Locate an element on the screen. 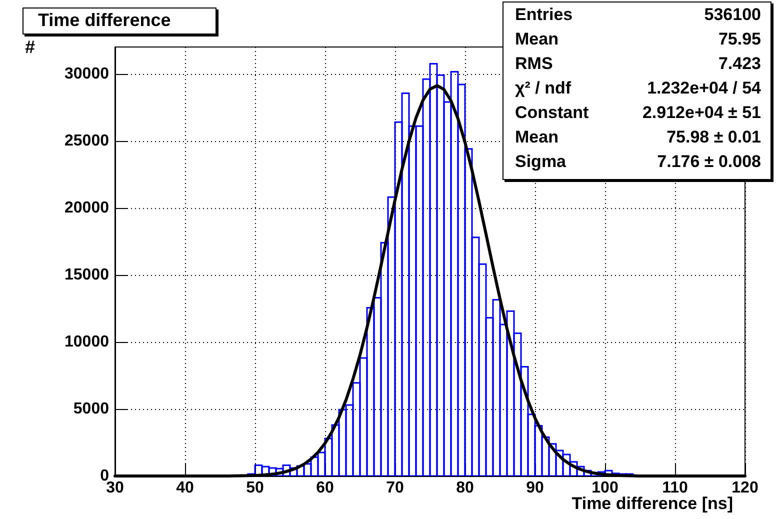  x-tick-label: 70 is located at coordinates (395, 488).